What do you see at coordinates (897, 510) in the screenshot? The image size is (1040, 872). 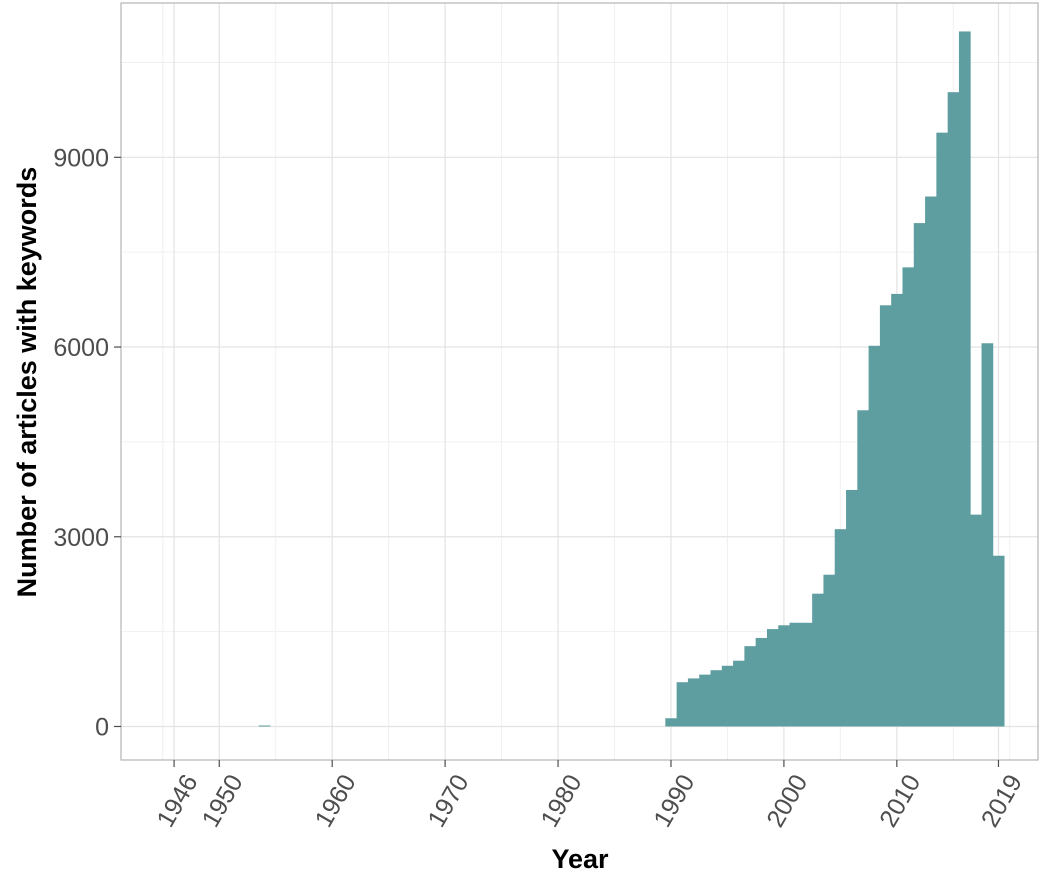 I see `bar-2010` at bounding box center [897, 510].